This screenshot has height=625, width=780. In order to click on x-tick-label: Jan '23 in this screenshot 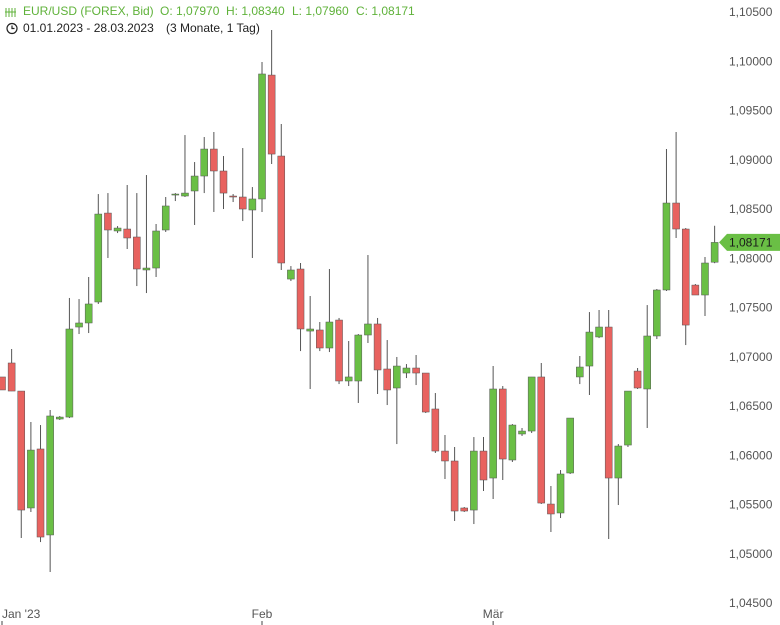, I will do `click(21, 614)`.